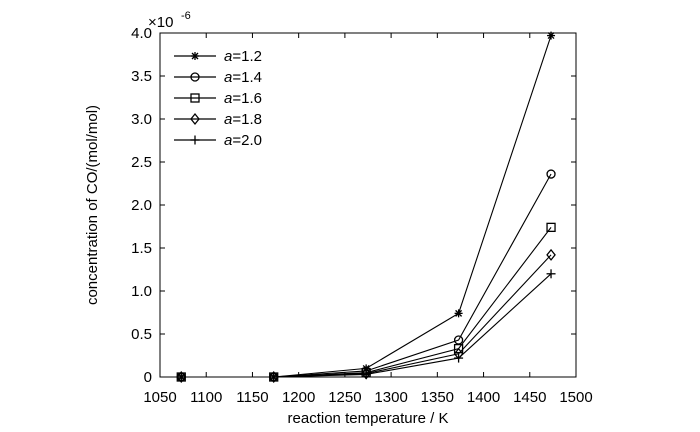 This screenshot has height=432, width=700. What do you see at coordinates (160, 22) in the screenshot?
I see `y-multiplier-label: ×10` at bounding box center [160, 22].